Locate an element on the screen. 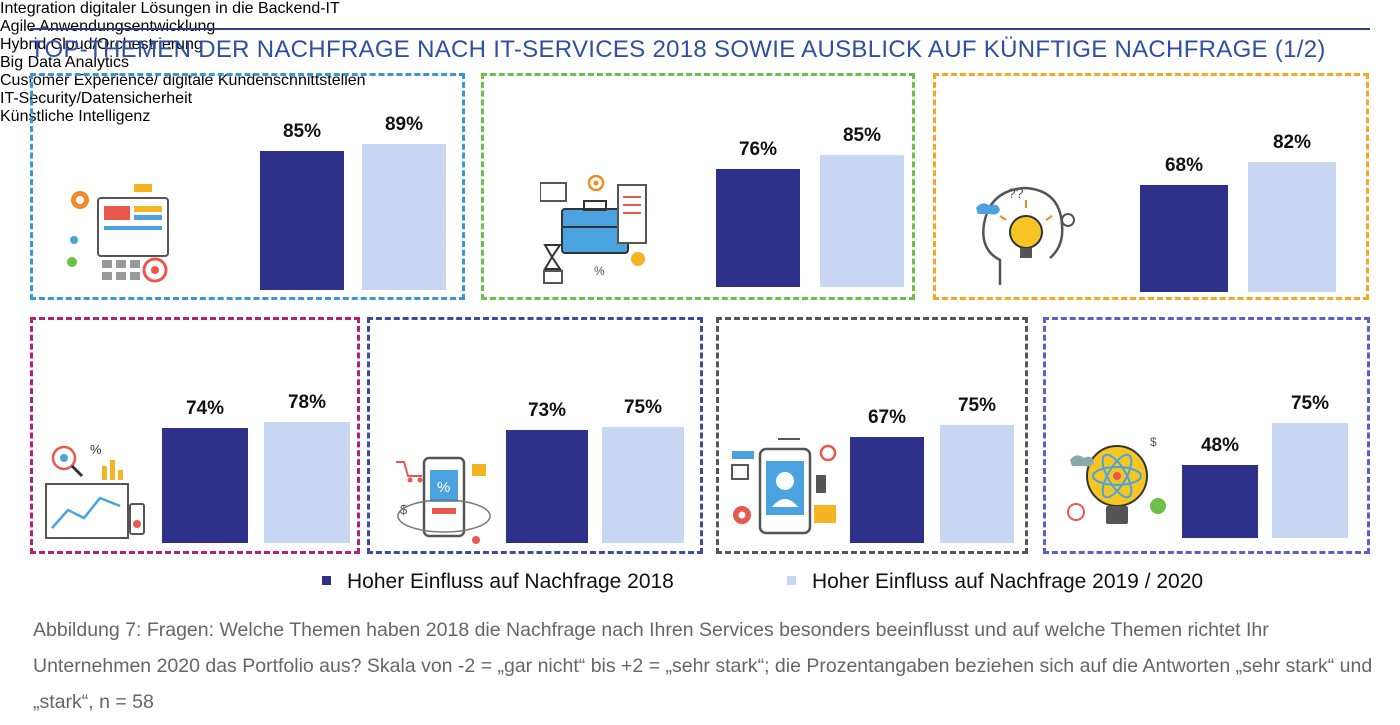  data-label-2020: 89% is located at coordinates (404, 125).